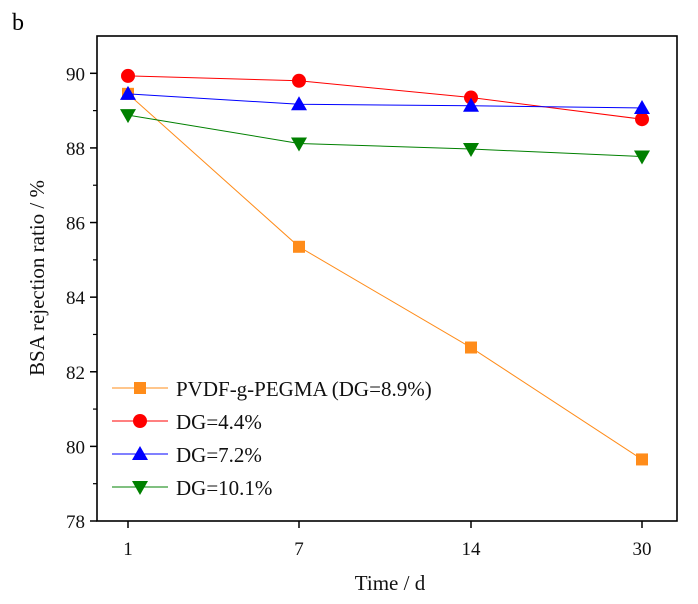 The image size is (698, 604). I want to click on legend-item: DG=4.4%, so click(187, 422).